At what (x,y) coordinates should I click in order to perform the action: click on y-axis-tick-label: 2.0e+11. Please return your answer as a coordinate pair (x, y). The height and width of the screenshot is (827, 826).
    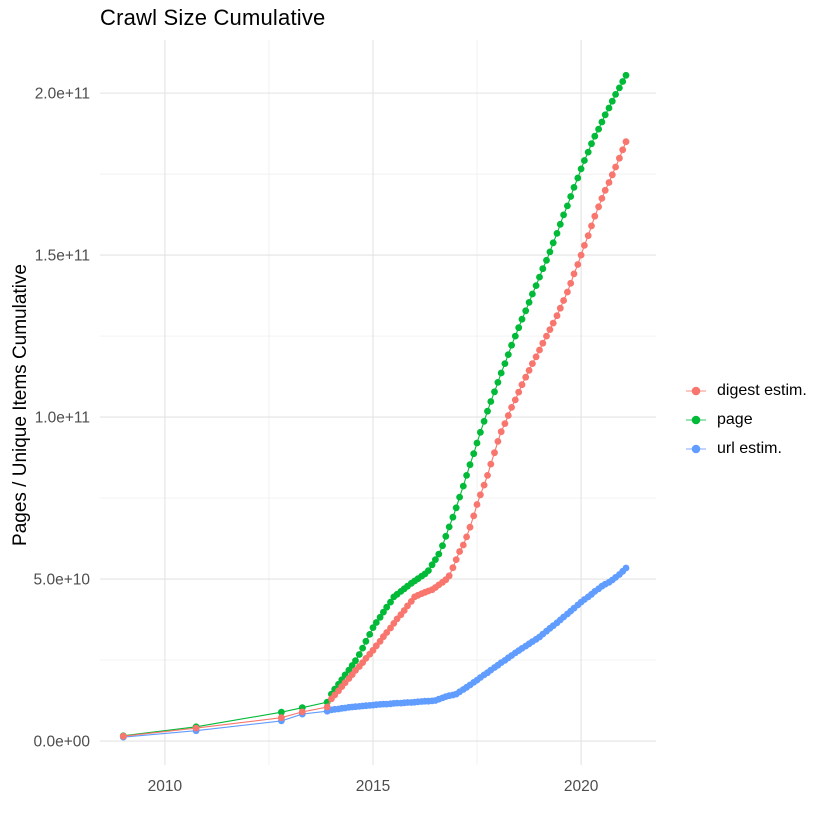
    Looking at the image, I should click on (62, 94).